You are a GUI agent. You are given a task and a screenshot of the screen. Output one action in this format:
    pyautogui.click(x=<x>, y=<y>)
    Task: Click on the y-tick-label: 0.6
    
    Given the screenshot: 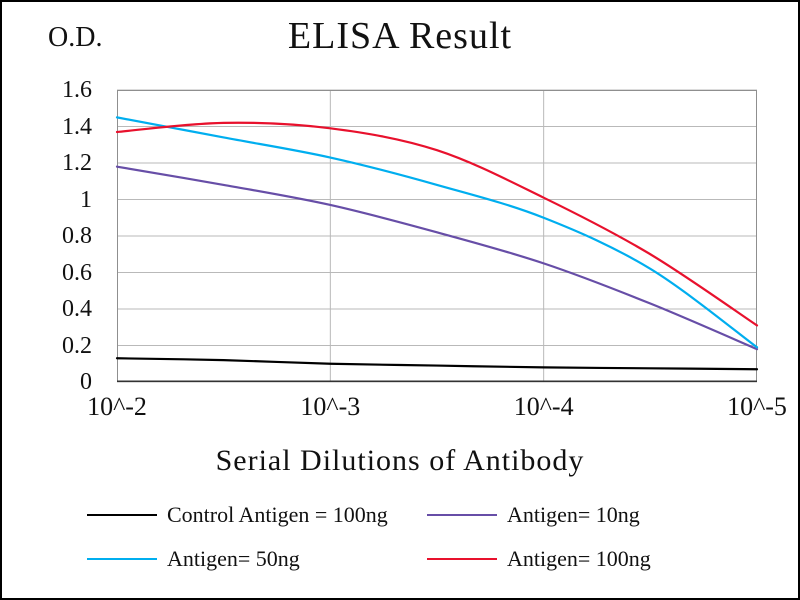 What is the action you would take?
    pyautogui.click(x=77, y=272)
    